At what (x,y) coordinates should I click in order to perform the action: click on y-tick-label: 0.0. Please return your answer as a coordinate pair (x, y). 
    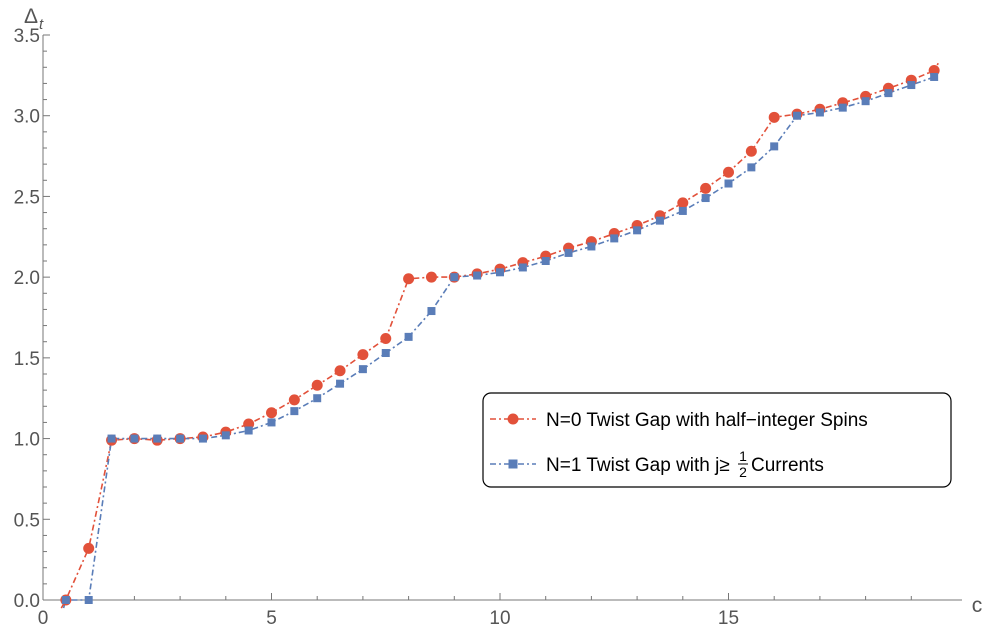
    Looking at the image, I should click on (27, 601).